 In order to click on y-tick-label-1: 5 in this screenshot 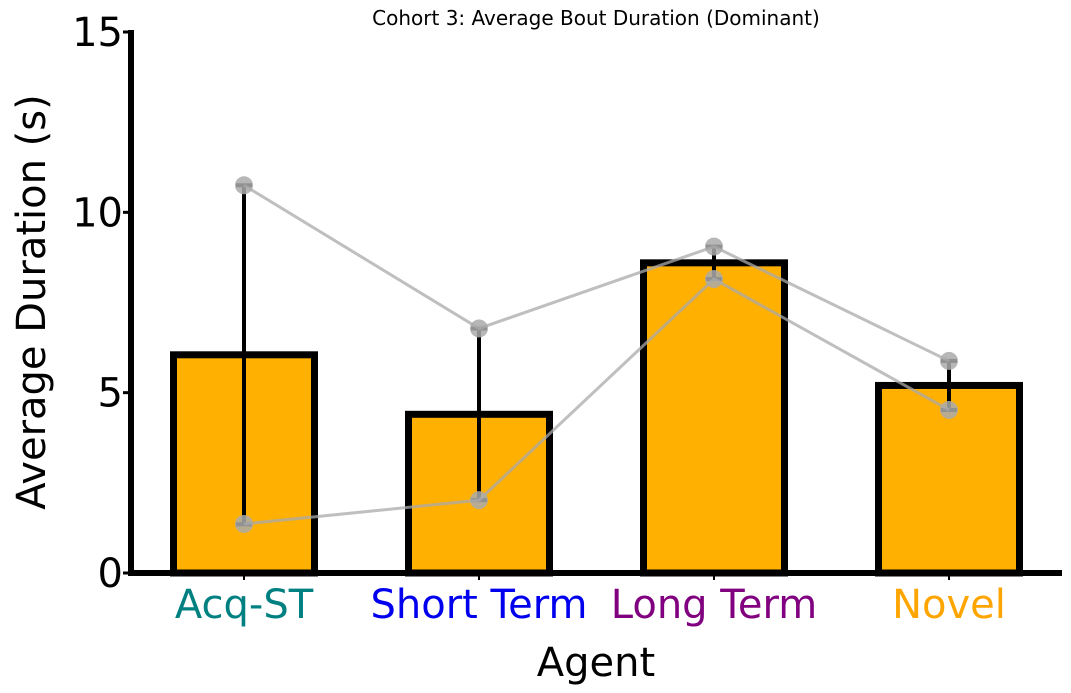, I will do `click(110, 394)`.